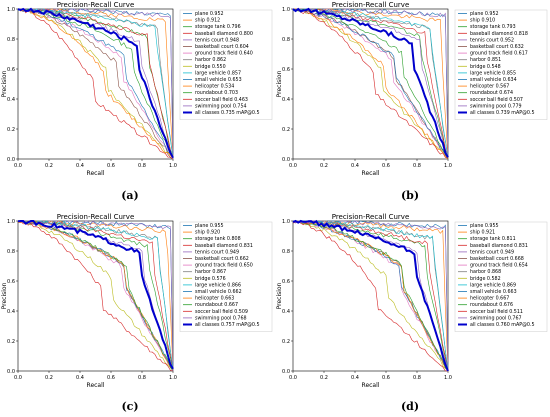  Describe the element at coordinates (49, 378) in the screenshot. I see `x-tick-label: 0.2` at that location.